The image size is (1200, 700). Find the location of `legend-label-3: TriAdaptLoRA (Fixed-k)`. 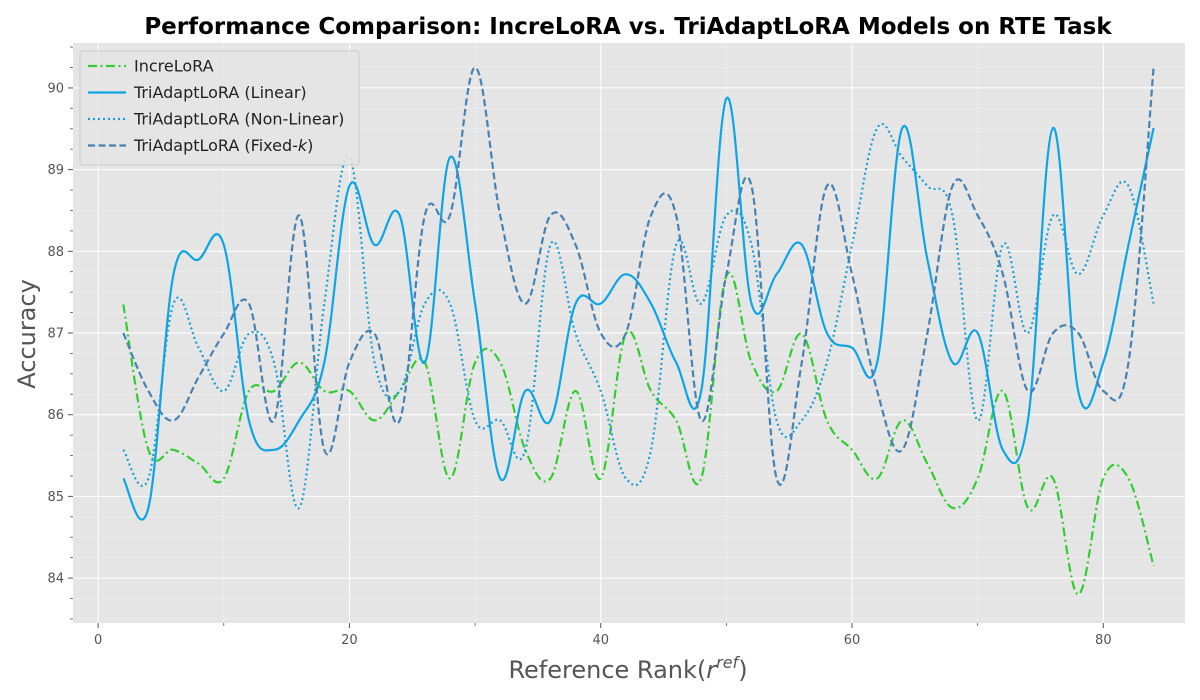

legend-label-3: TriAdaptLoRA (Fixed-k) is located at coordinates (223, 145).